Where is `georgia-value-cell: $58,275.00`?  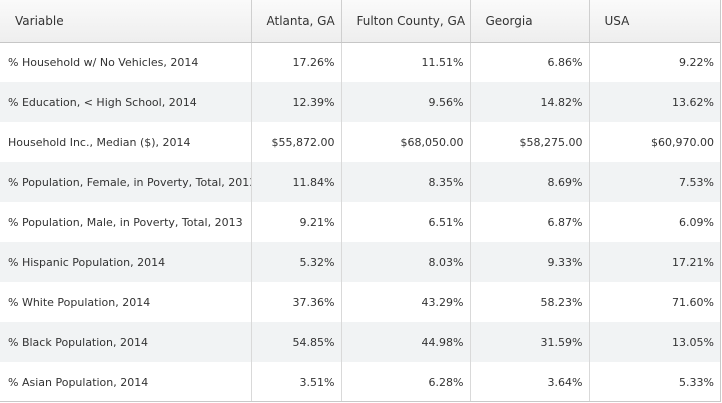 georgia-value-cell: $58,275.00 is located at coordinates (530, 142).